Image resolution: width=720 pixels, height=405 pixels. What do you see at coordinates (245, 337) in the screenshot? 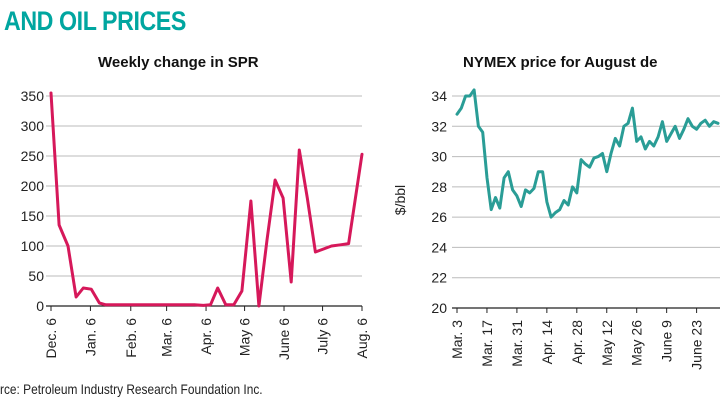
I see `spr-x-tick-label: May 6` at bounding box center [245, 337].